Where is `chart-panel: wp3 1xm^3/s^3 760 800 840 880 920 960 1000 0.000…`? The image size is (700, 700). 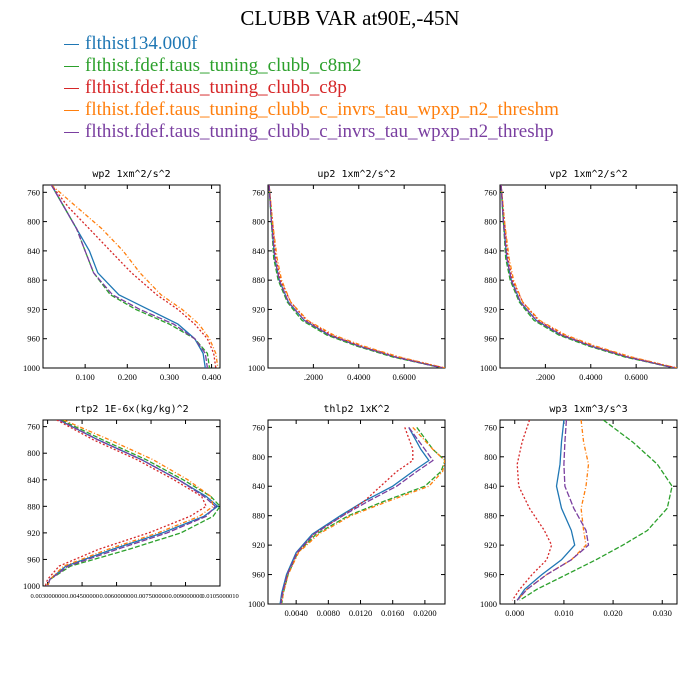
chart-panel: wp3 1xm^3/s^3 760 800 840 880 920 960 1000 0.000… is located at coordinates (579, 511).